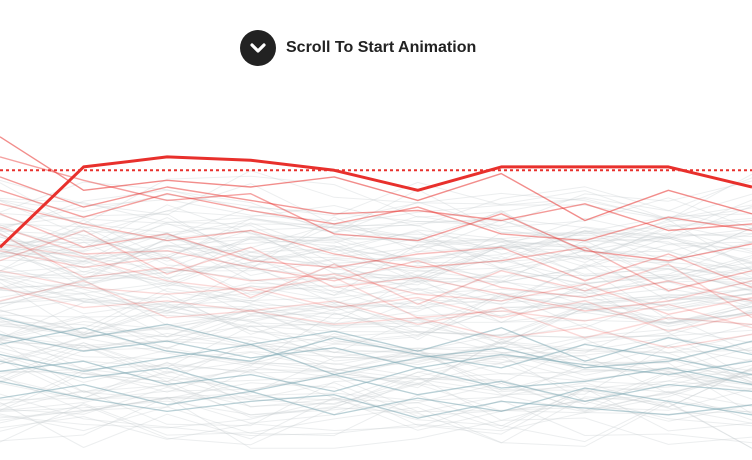  What do you see at coordinates (381, 47) in the screenshot?
I see `scroll-to-start-label: Scroll To Start Animation` at bounding box center [381, 47].